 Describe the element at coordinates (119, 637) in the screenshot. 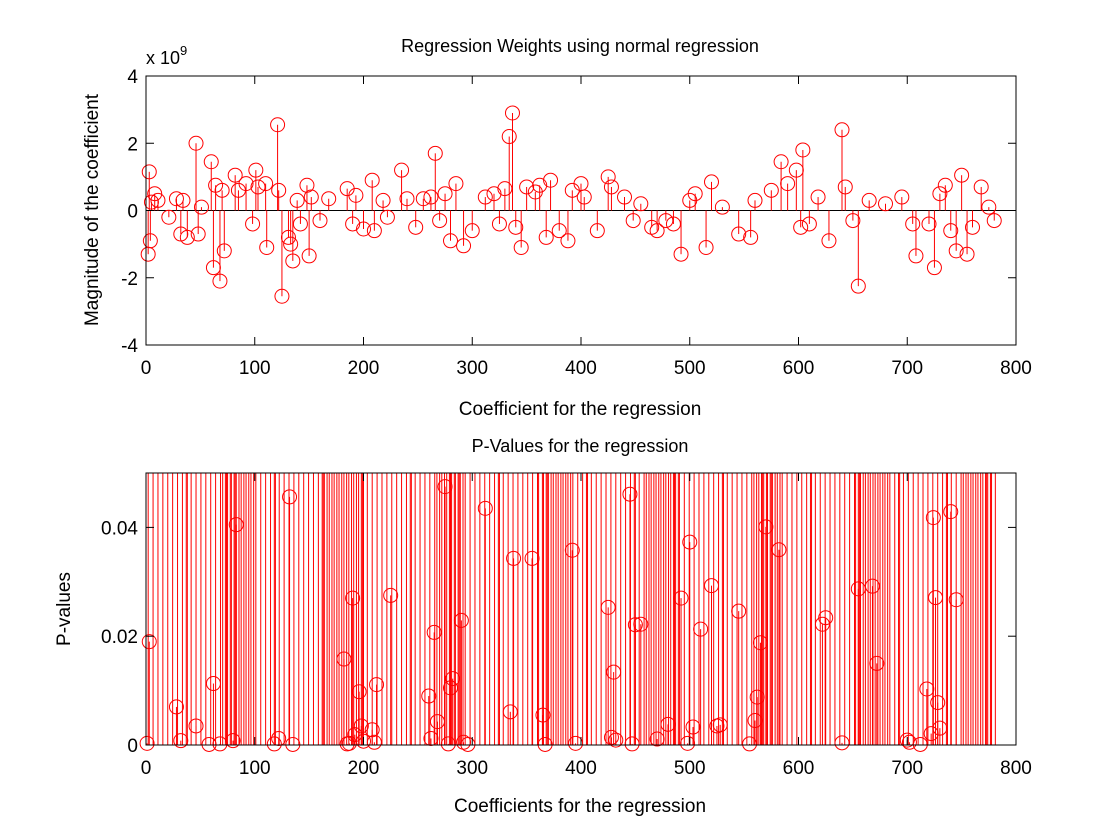

I see `pvalues-y-tick-label: 0.02` at that location.